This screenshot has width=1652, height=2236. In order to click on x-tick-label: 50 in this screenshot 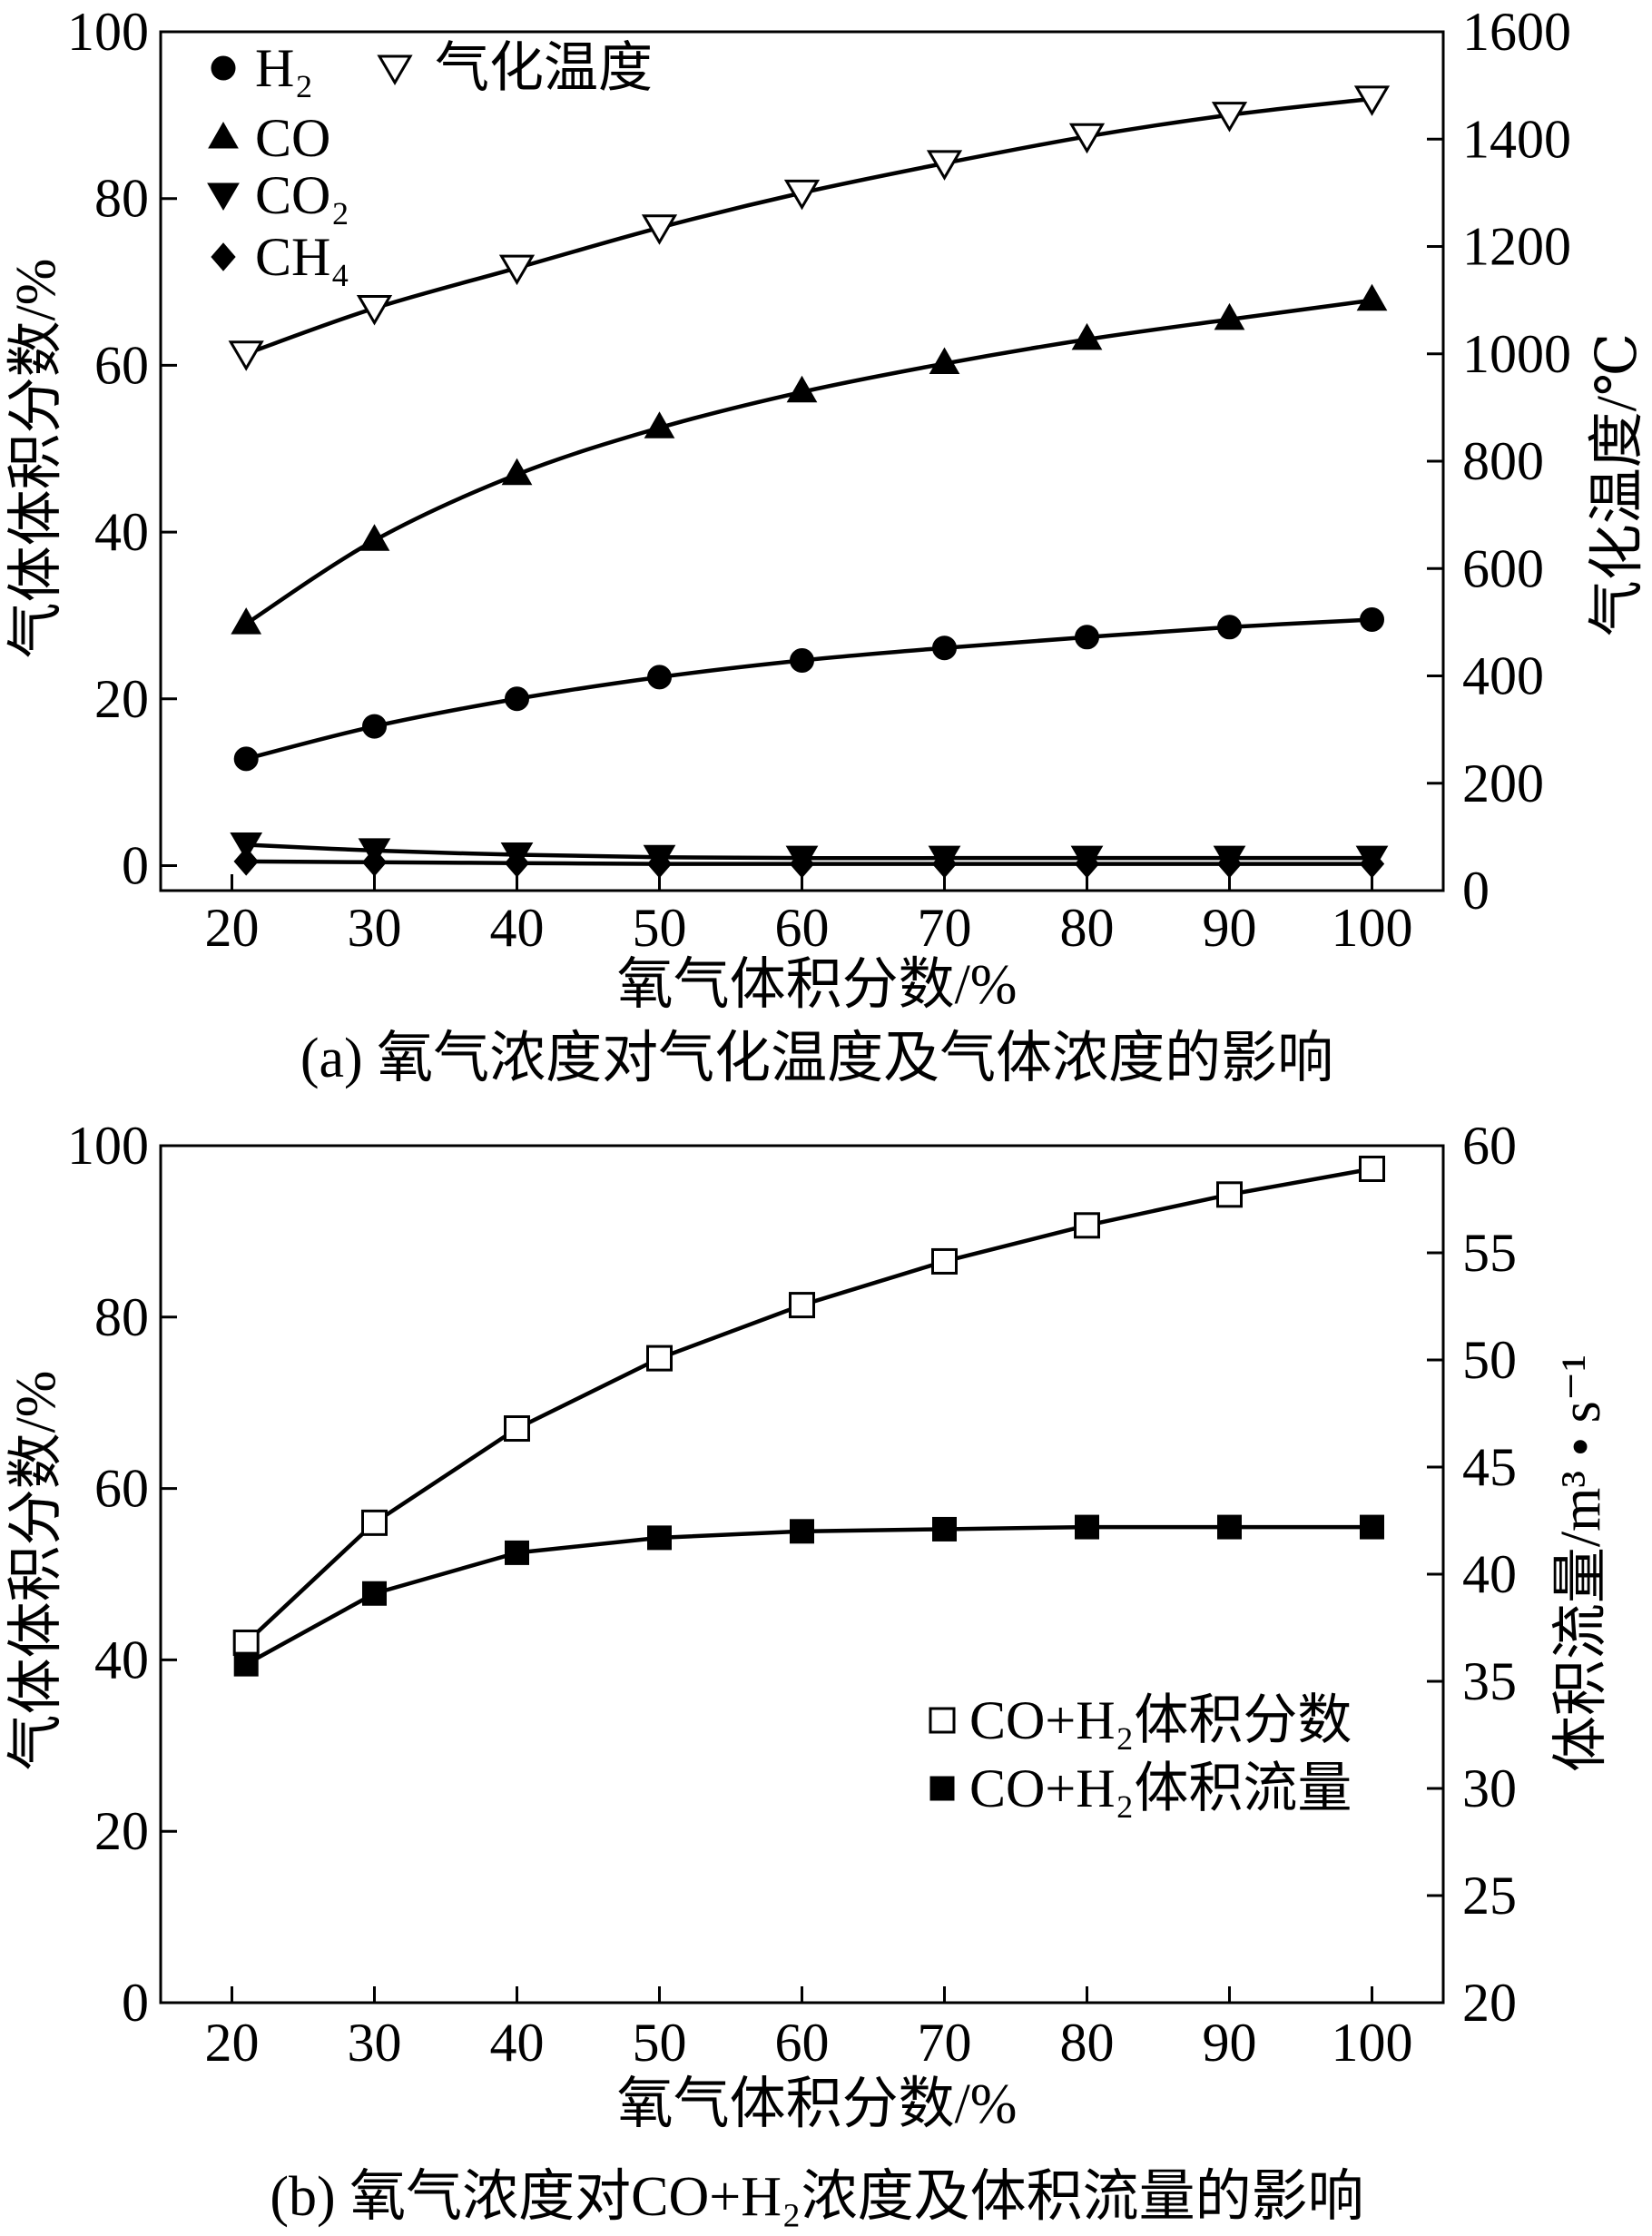, I will do `click(660, 928)`.